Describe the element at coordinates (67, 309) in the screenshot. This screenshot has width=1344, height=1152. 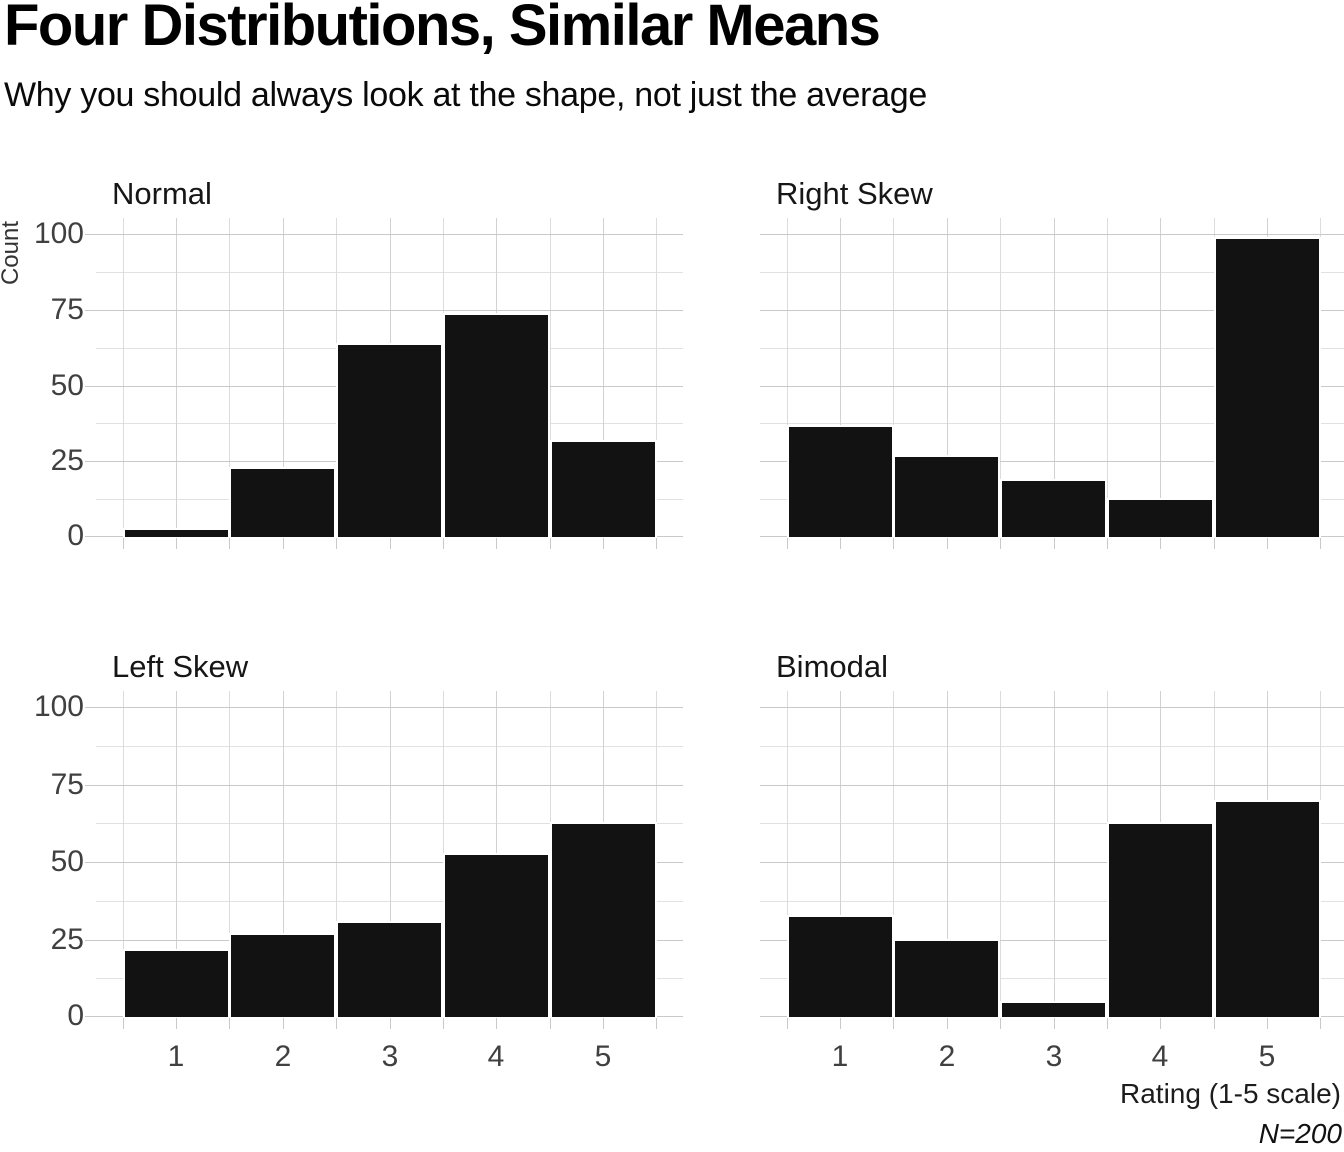
I see `y-tick-label: 75` at that location.